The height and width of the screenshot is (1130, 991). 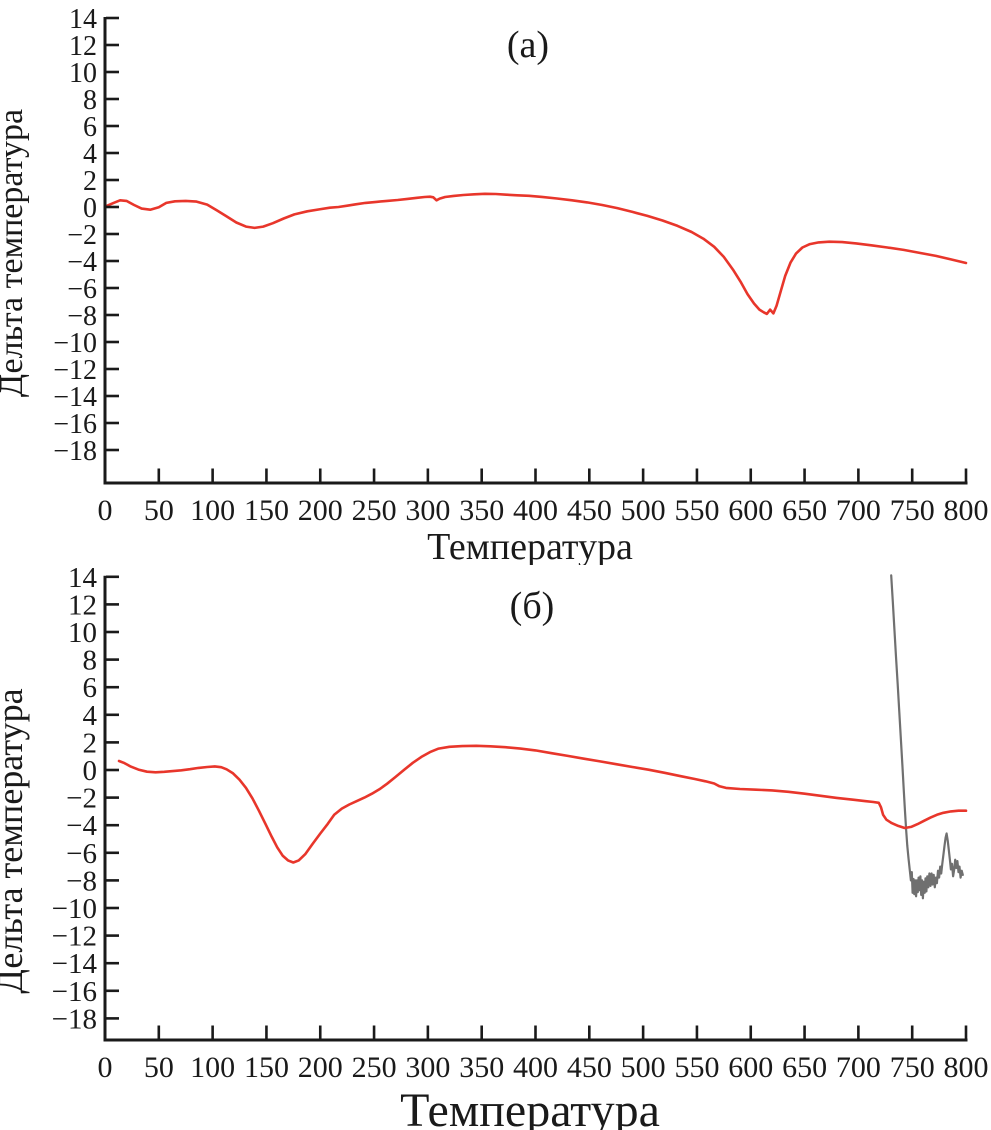 What do you see at coordinates (528, 45) in the screenshot?
I see `chart-title: (а)` at bounding box center [528, 45].